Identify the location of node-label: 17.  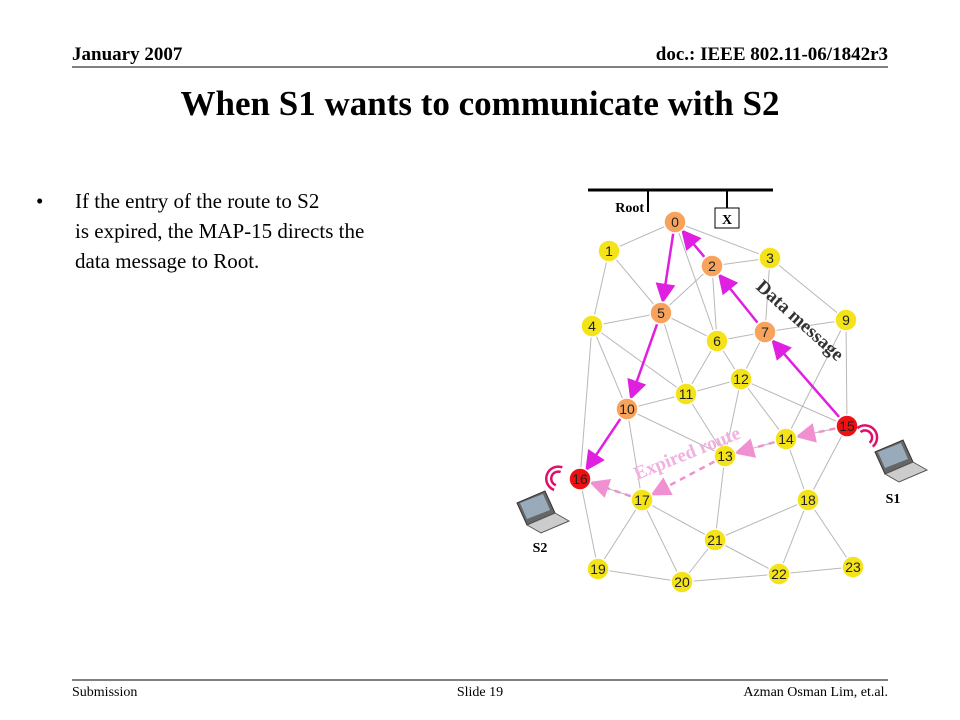
(642, 500).